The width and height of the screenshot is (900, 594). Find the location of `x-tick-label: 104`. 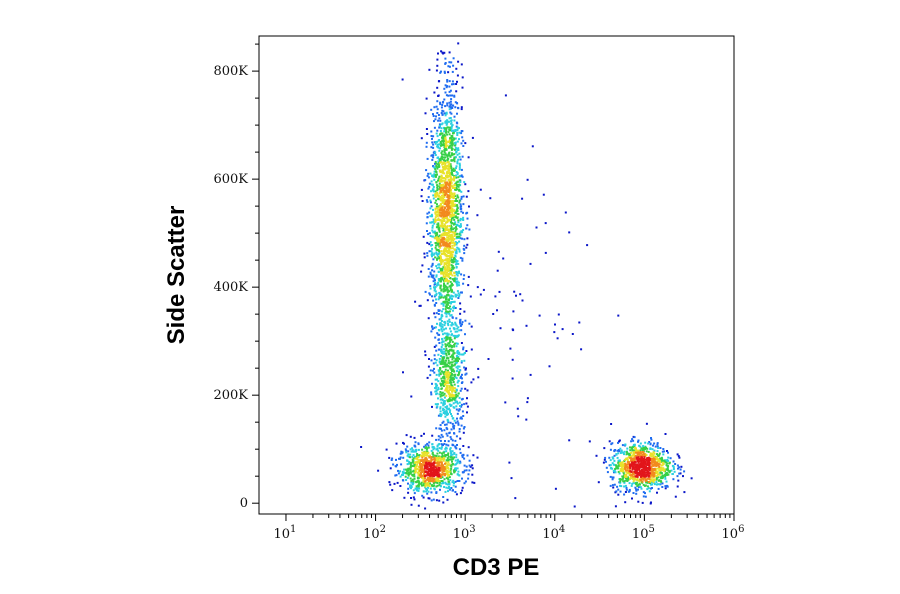

x-tick-label: 104 is located at coordinates (553, 533).